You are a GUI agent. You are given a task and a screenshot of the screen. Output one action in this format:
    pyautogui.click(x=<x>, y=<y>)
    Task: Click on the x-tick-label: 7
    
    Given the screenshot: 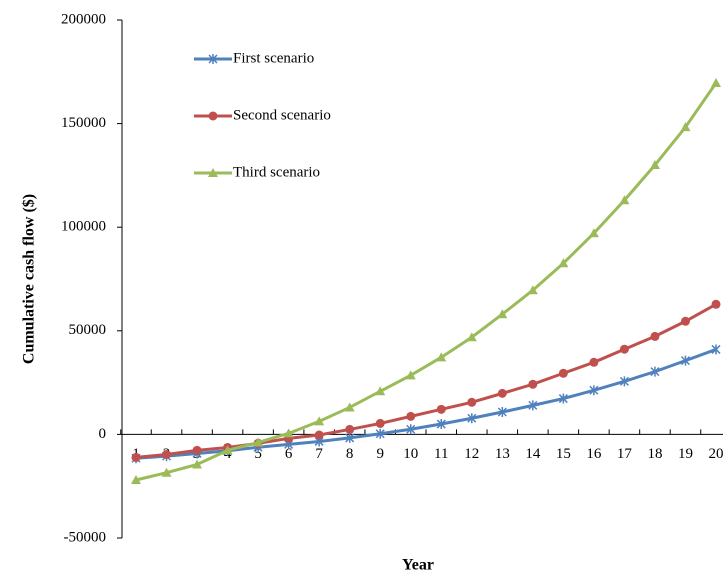 What is the action you would take?
    pyautogui.click(x=319, y=454)
    